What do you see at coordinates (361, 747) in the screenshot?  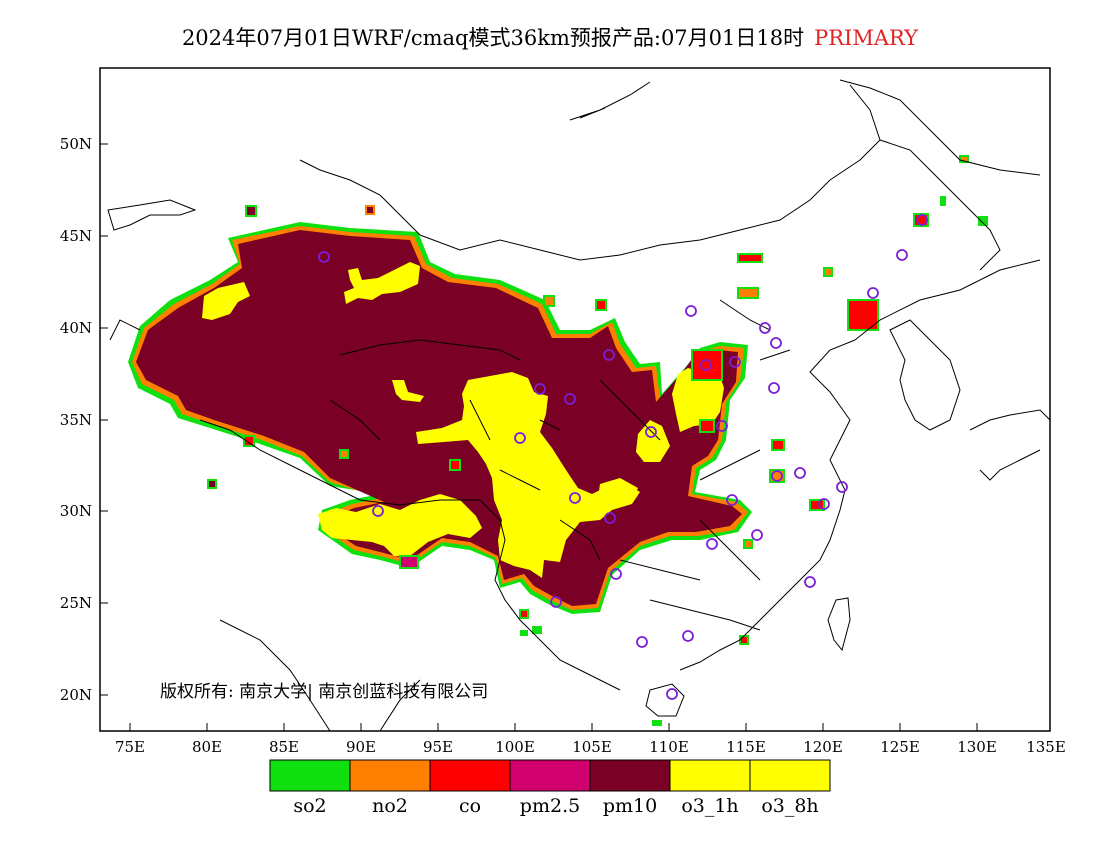 I see `lon-label-90e: 90E` at bounding box center [361, 747].